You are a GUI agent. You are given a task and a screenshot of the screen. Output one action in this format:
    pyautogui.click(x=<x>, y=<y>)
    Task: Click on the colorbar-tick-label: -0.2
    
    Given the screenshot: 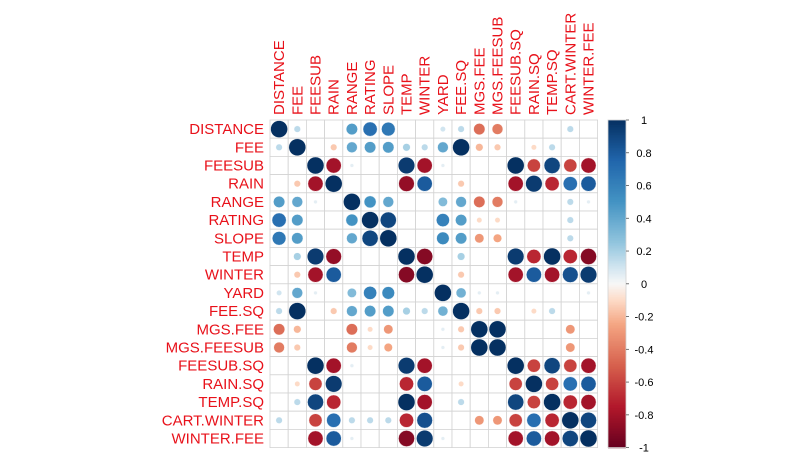 What is the action you would take?
    pyautogui.click(x=644, y=318)
    